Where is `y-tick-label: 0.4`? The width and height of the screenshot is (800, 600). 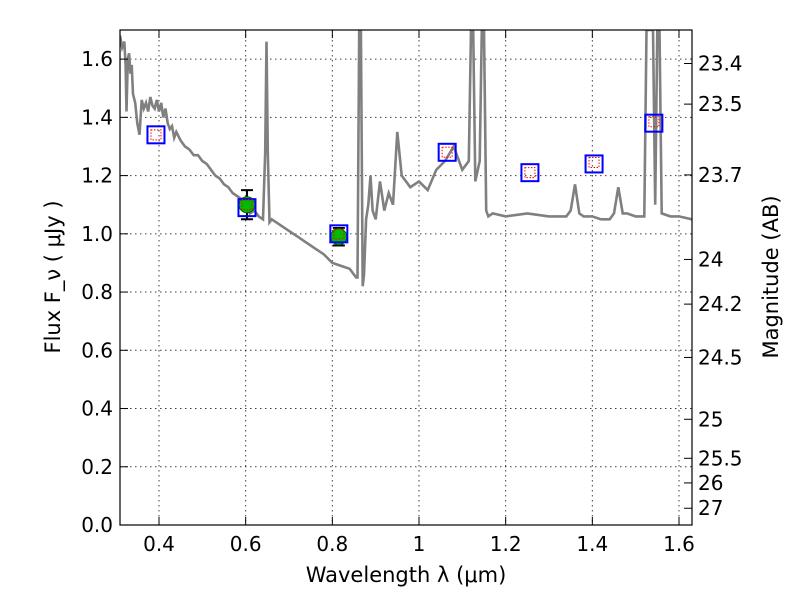 y-tick-label: 0.4 is located at coordinates (97, 409).